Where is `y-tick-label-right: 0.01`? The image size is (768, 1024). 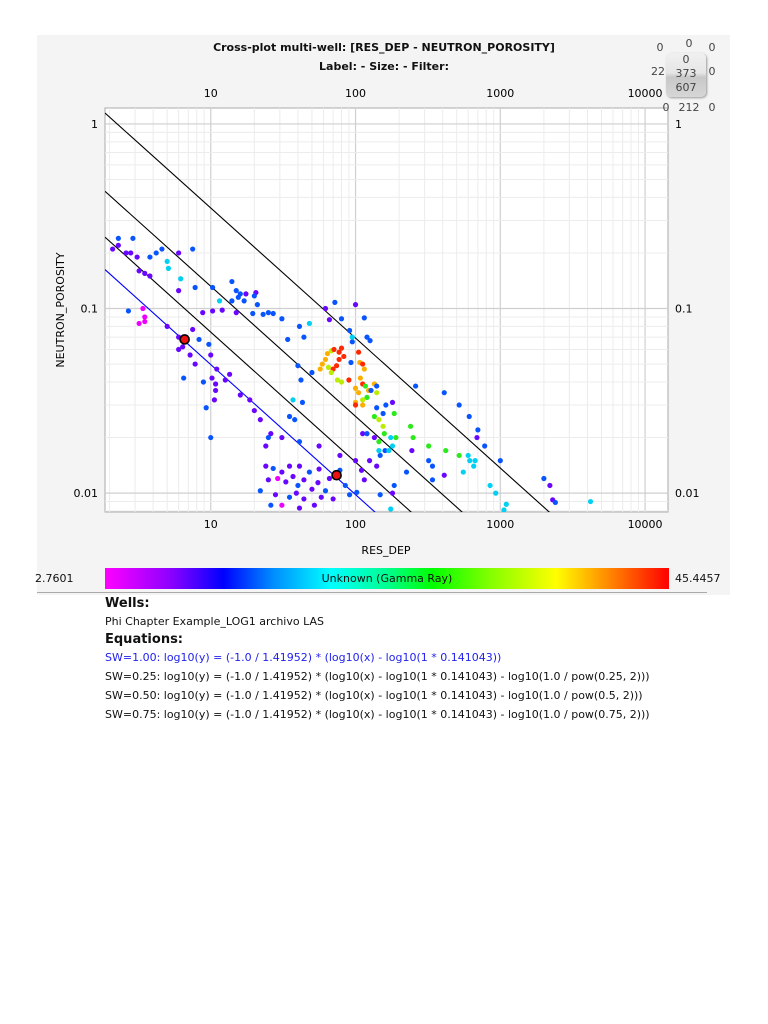 y-tick-label-right: 0.01 is located at coordinates (687, 493).